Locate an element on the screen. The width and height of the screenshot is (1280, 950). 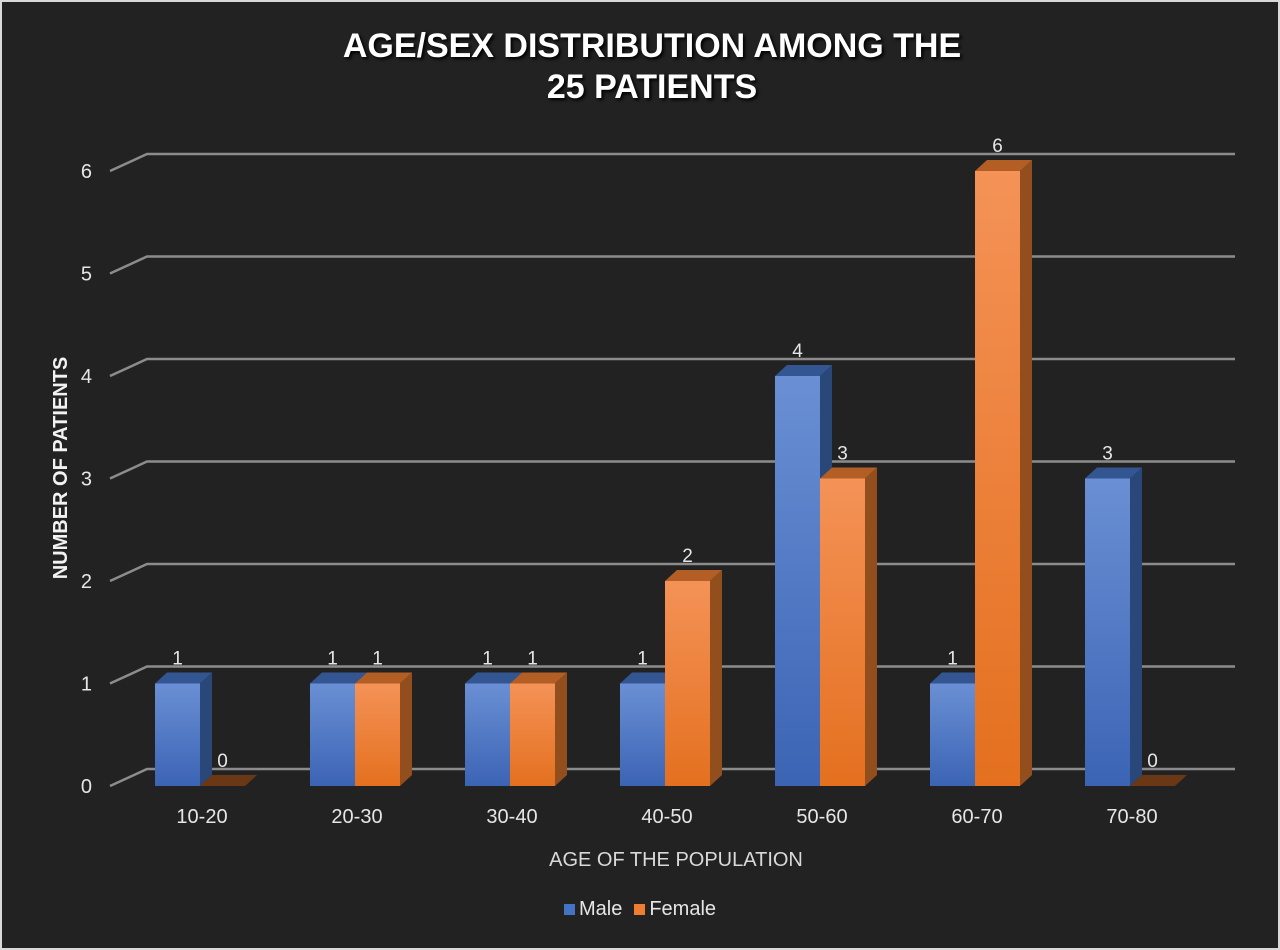
y-tick-label-4: 4 is located at coordinates (86, 377).